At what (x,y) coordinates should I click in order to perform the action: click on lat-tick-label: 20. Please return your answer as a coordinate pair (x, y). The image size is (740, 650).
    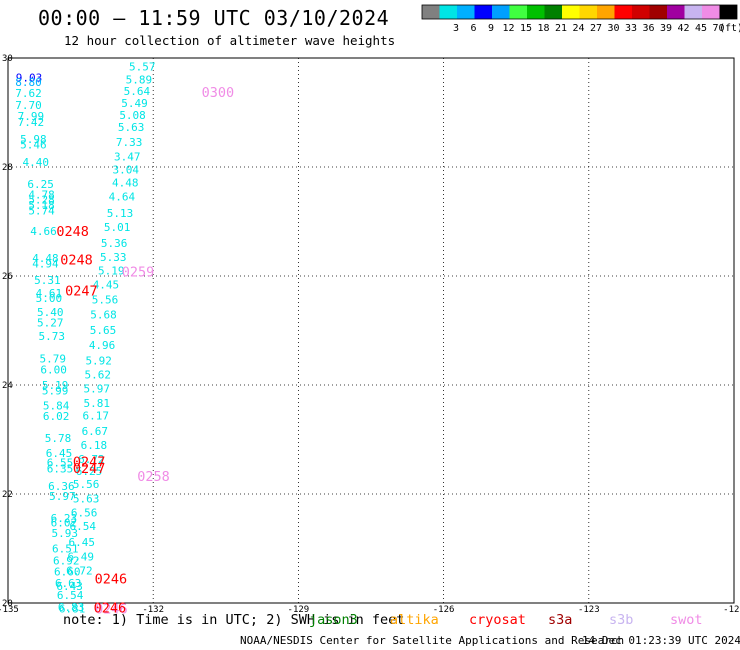
    Looking at the image, I should click on (7, 604).